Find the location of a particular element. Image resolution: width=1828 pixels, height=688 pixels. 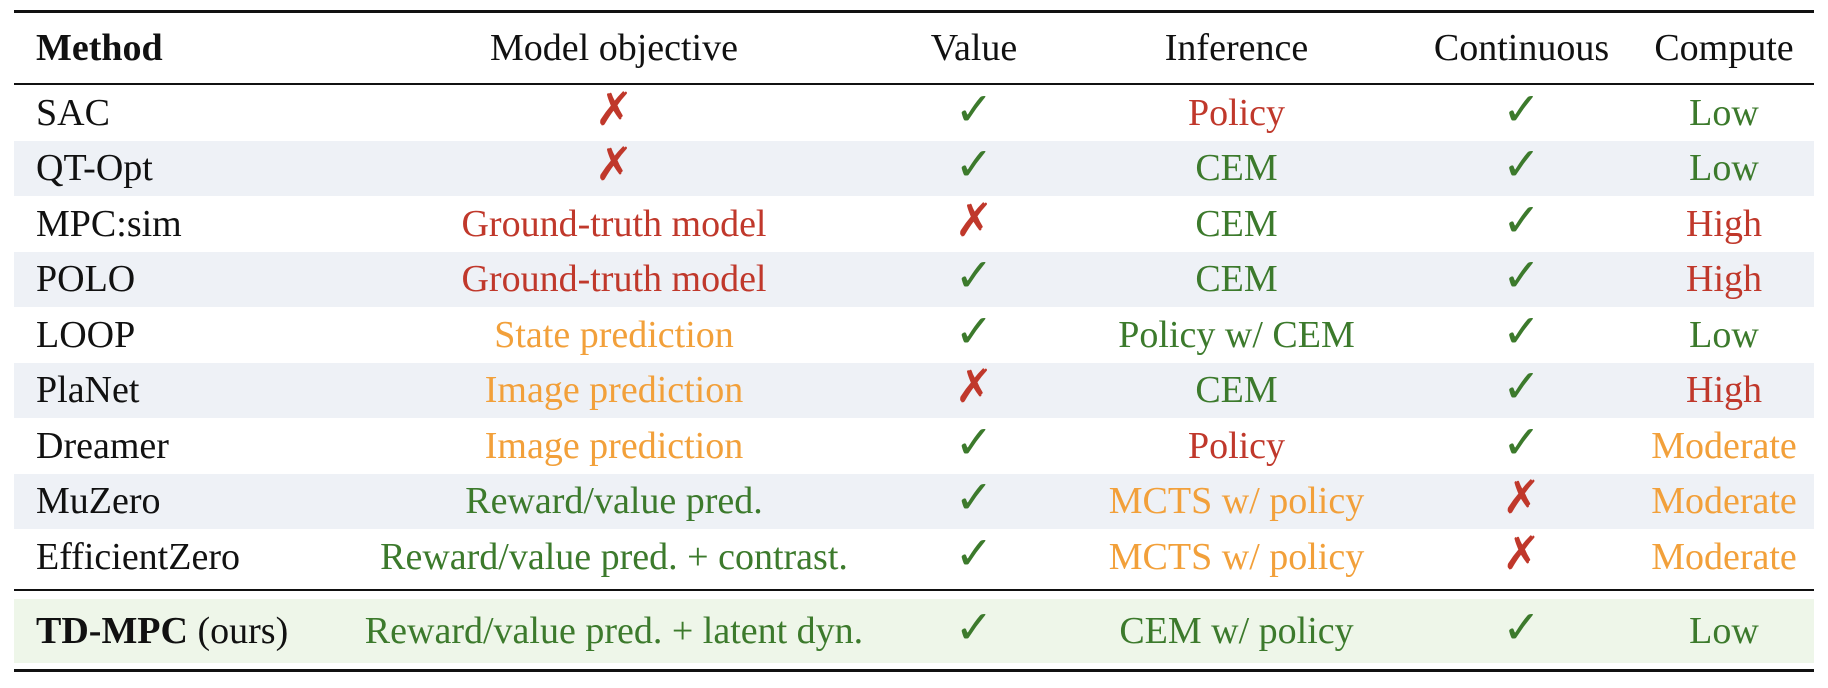

header-objective: Model objective is located at coordinates (614, 48).